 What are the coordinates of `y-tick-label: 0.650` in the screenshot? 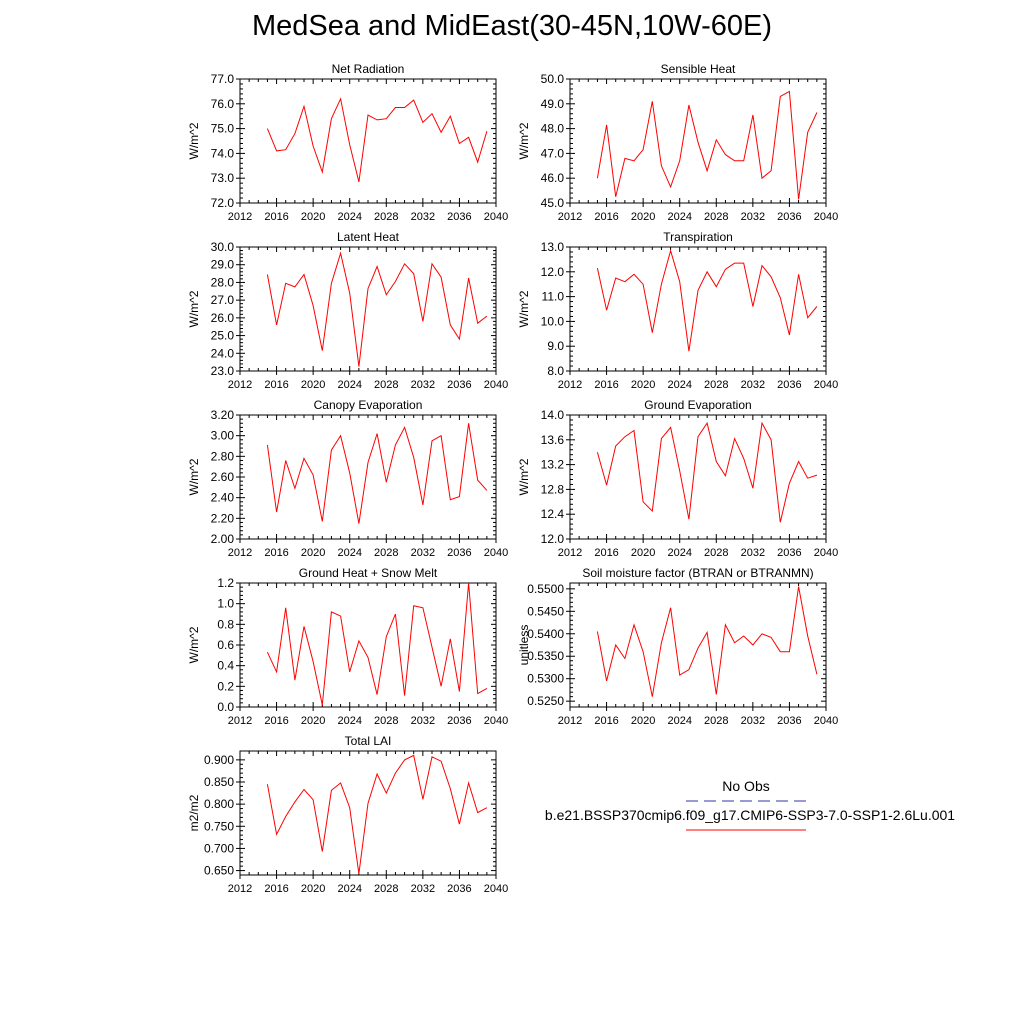 It's located at (219, 871).